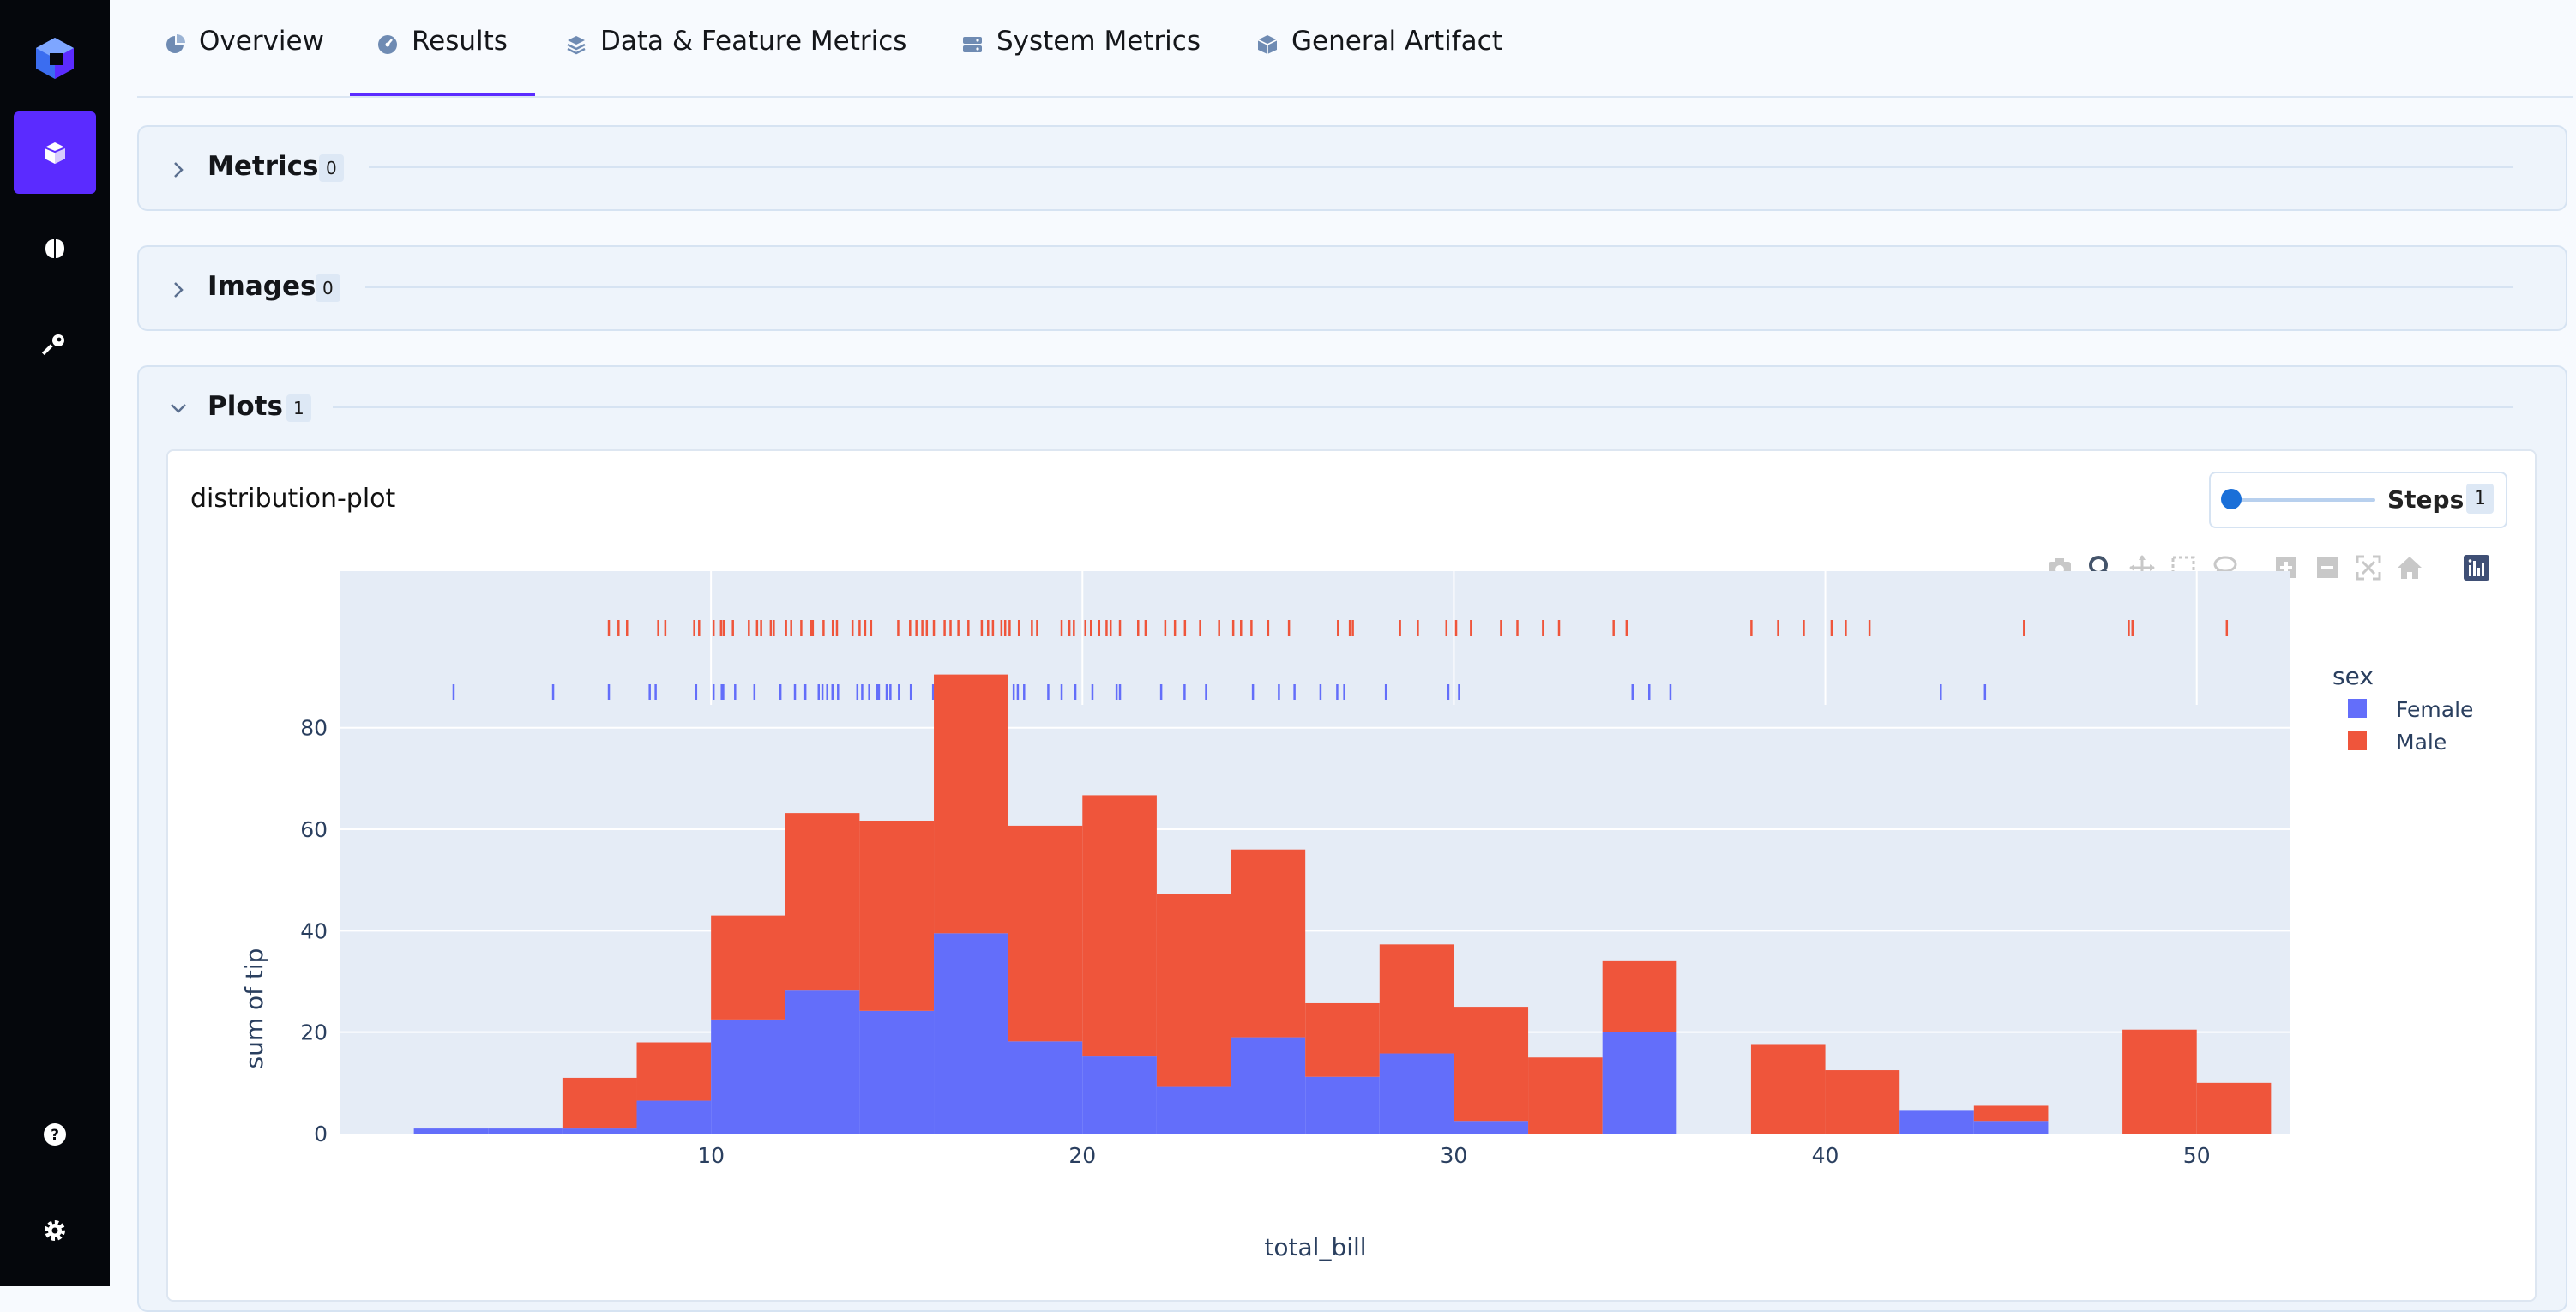  Describe the element at coordinates (1081, 61) in the screenshot. I see `tab-system-metrics: System Metrics` at that location.